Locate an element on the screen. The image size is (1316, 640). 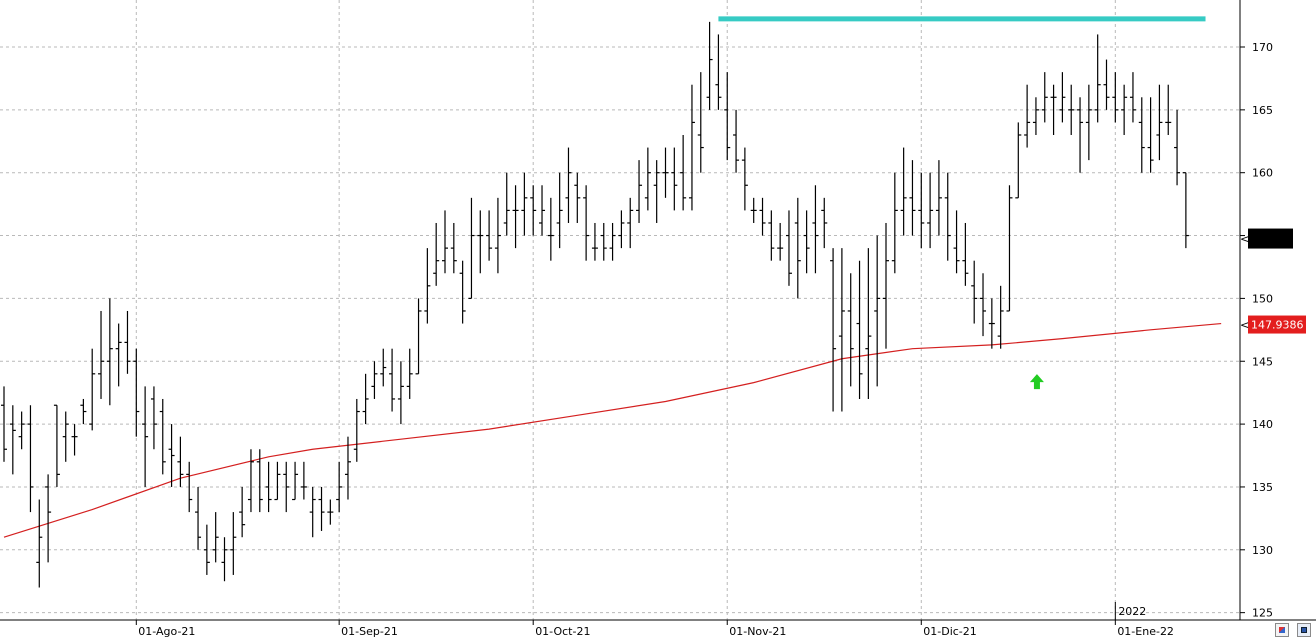
x-tick-label: 01-Oct-21 is located at coordinates (562, 631).